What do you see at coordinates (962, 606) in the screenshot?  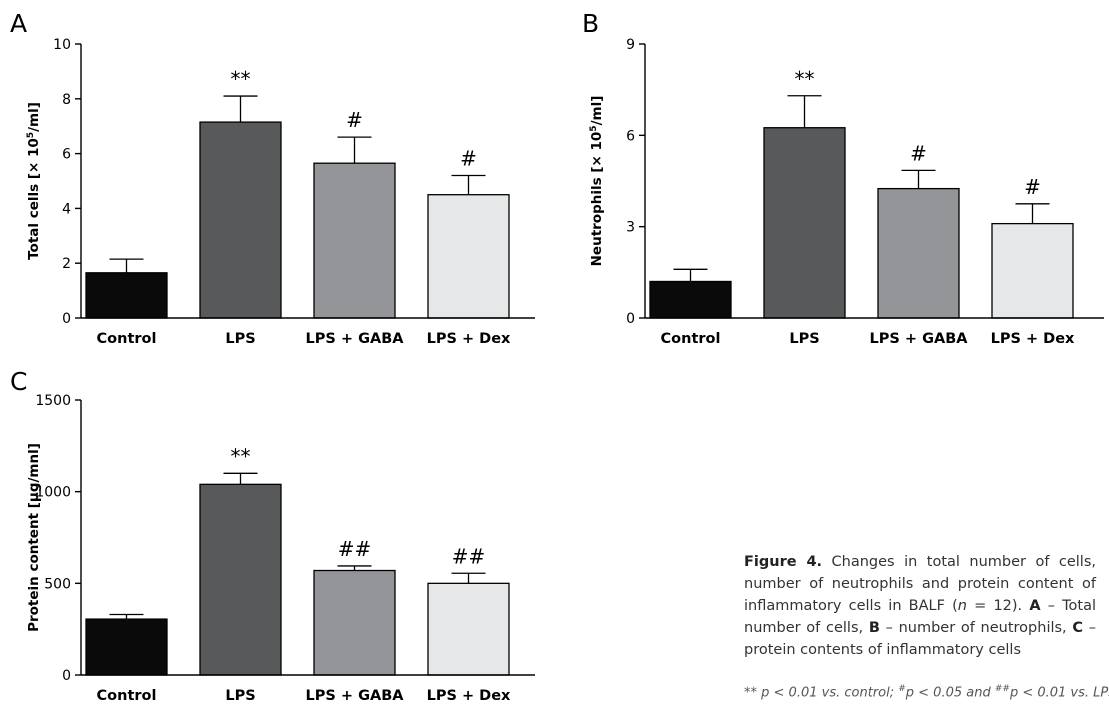 I see `caption-n-symbol: n` at bounding box center [962, 606].